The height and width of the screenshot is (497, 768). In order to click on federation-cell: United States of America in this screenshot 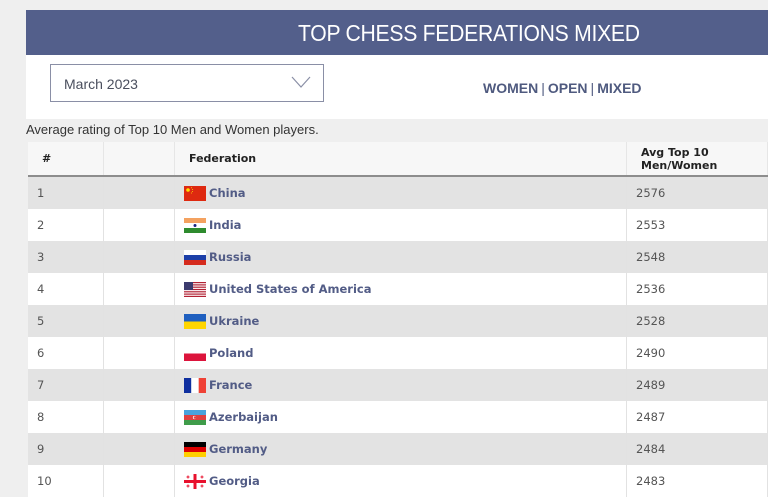, I will do `click(400, 289)`.